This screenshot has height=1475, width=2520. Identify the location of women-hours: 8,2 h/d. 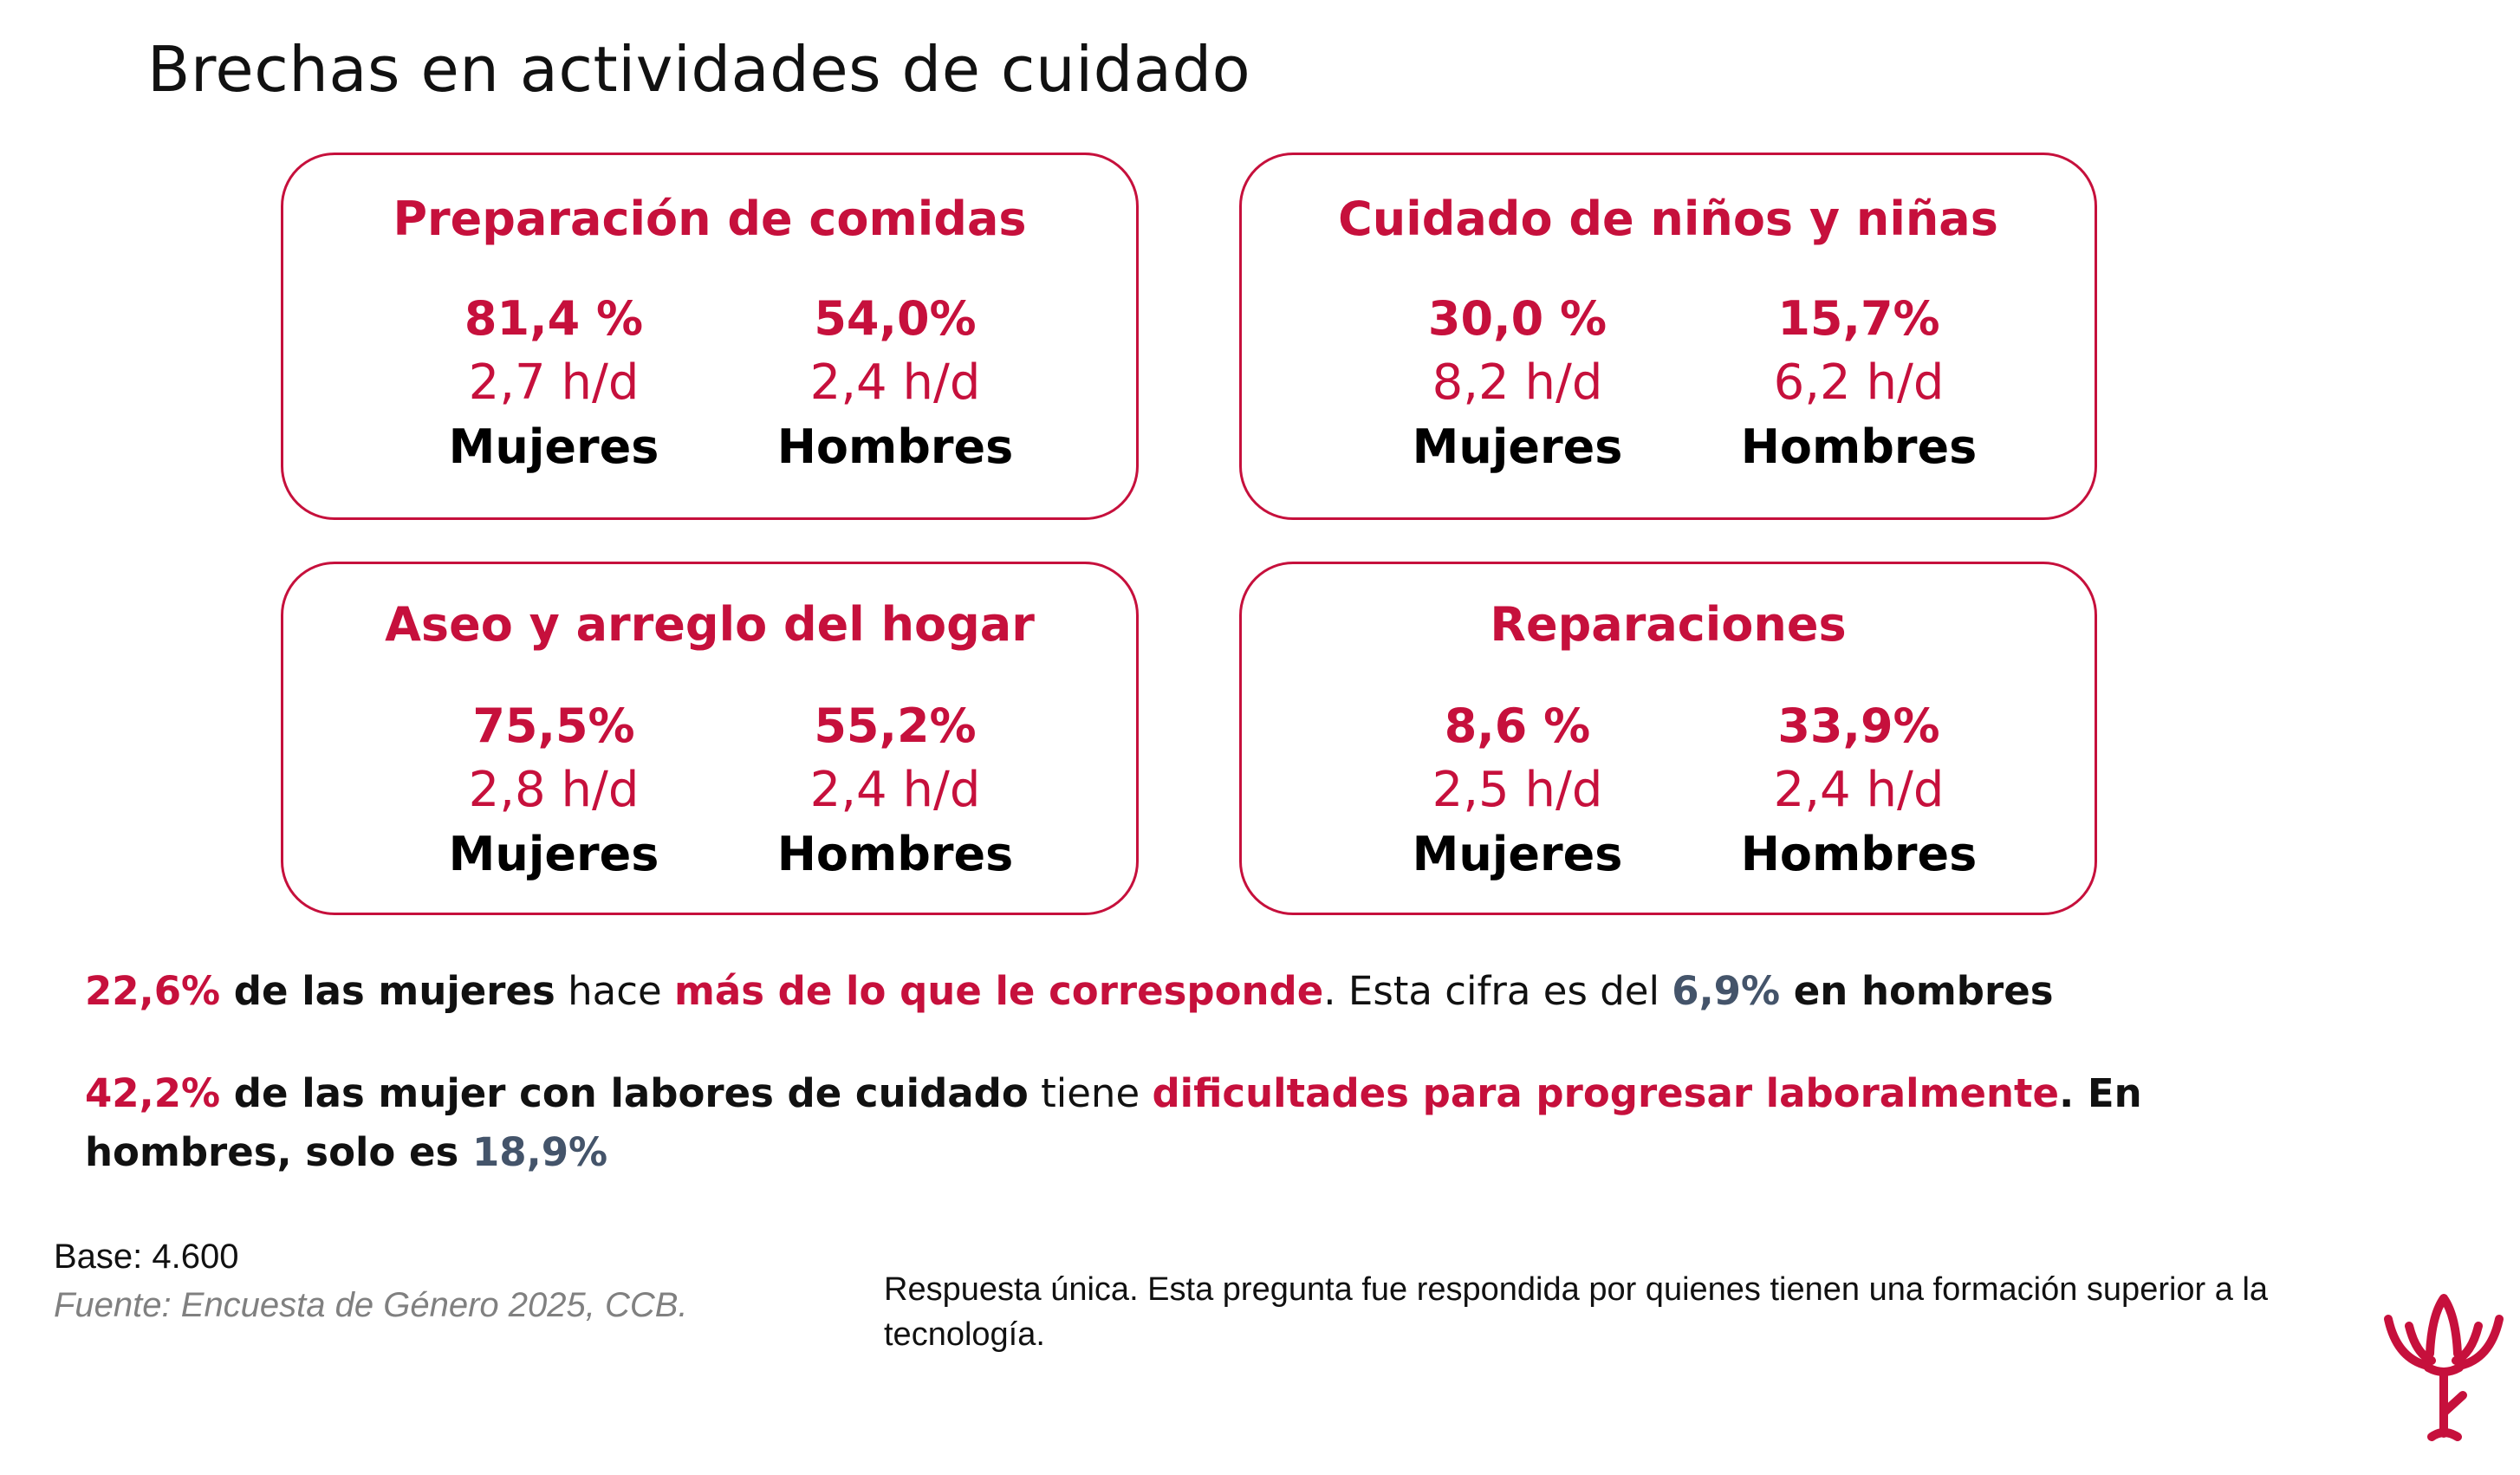
(1517, 382).